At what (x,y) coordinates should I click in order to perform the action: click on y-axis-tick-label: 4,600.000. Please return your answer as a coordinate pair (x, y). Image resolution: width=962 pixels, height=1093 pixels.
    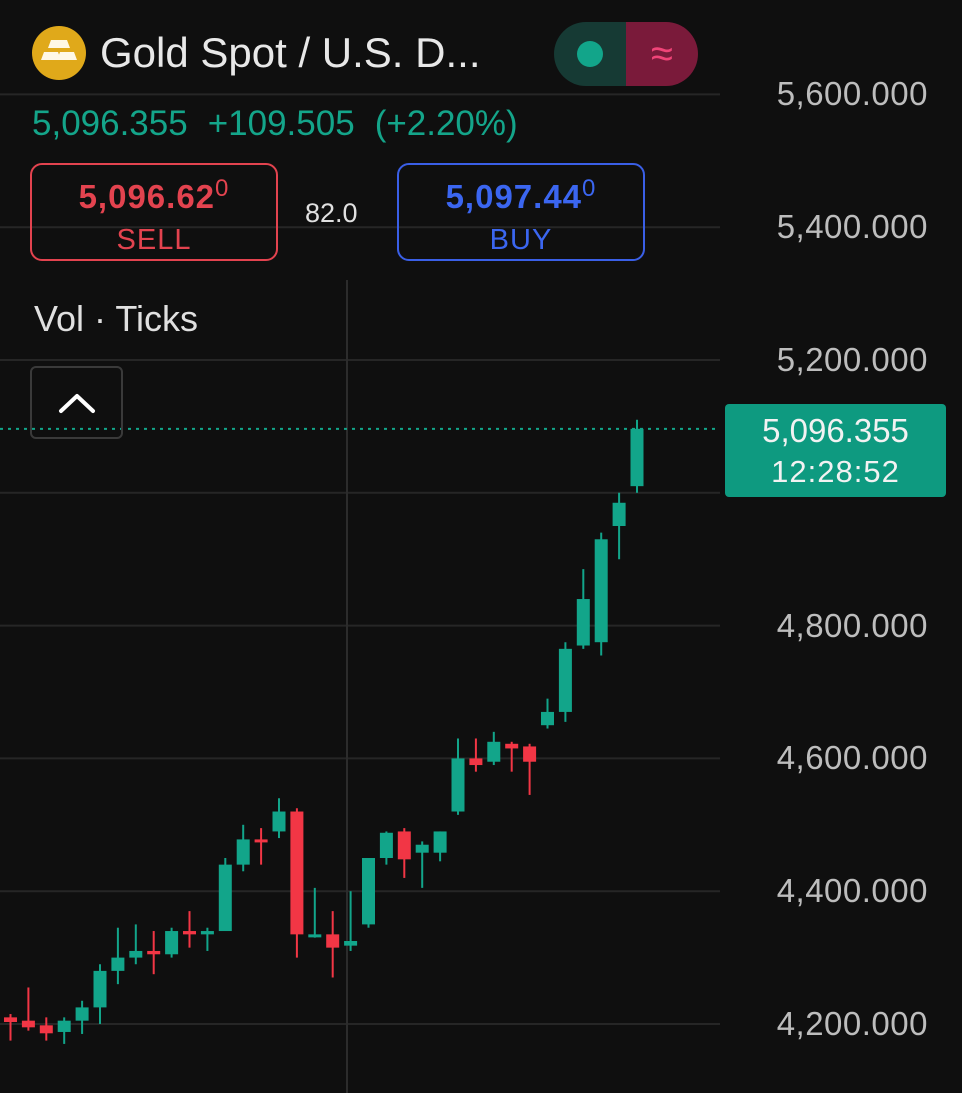
    Looking at the image, I should click on (852, 758).